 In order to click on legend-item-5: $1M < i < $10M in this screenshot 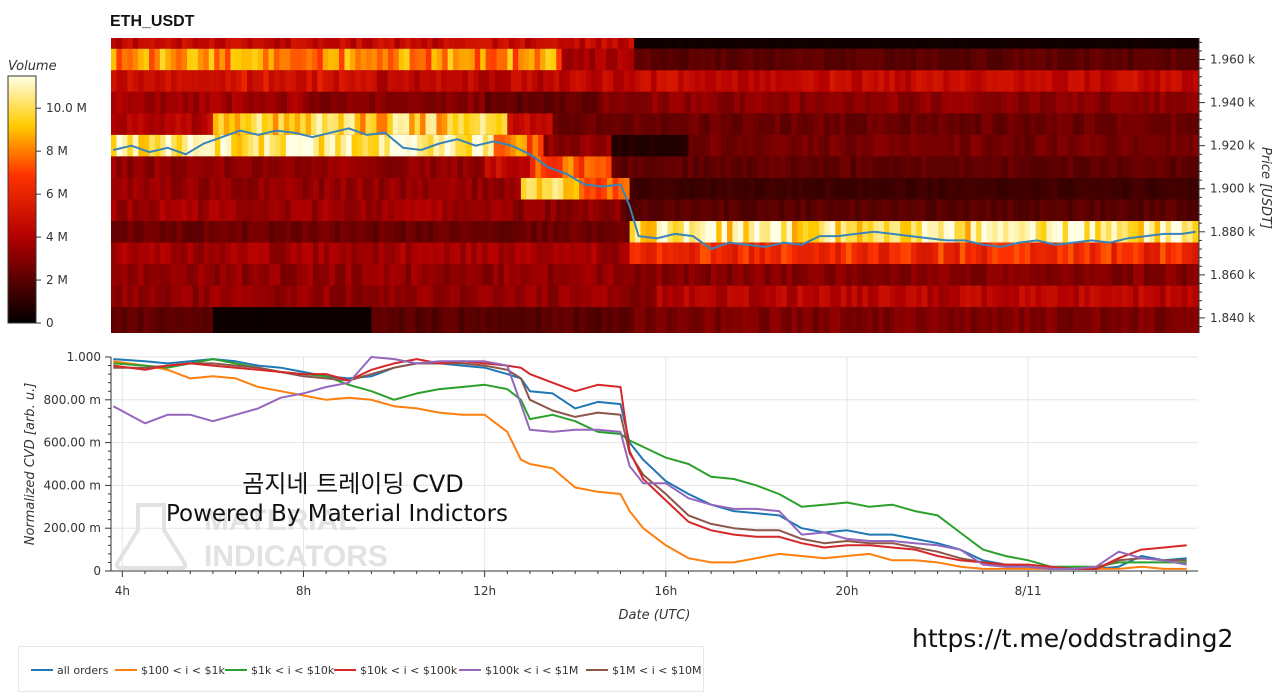, I will do `click(643, 670)`.